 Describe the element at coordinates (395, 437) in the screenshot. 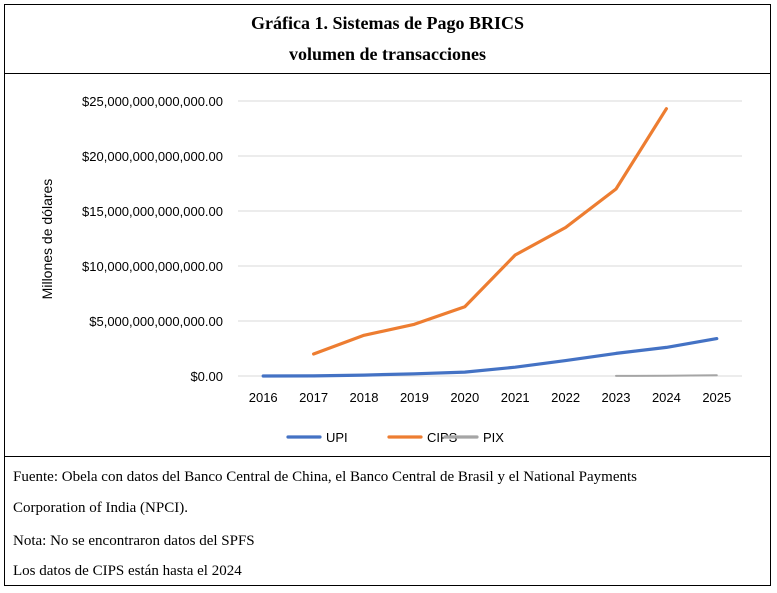

I see `legend: UPI CIPS PIX` at that location.